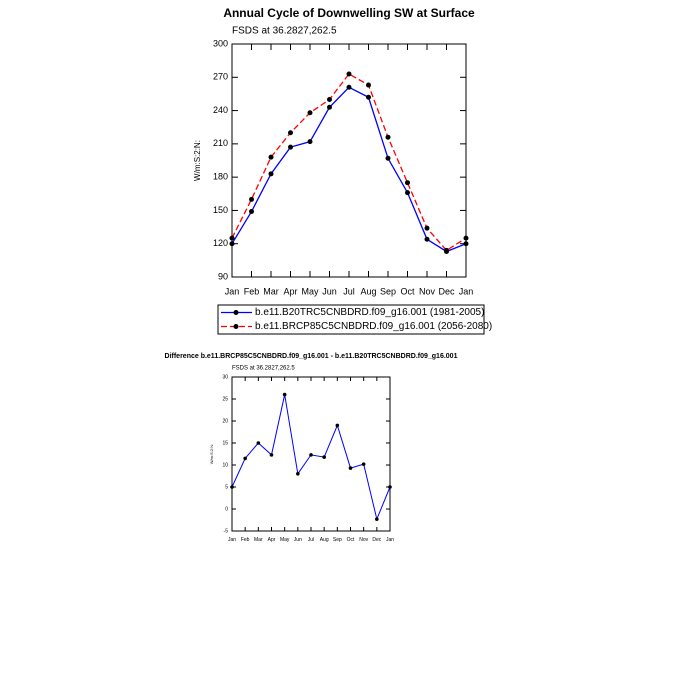 This screenshot has width=675, height=676. What do you see at coordinates (220, 77) in the screenshot?
I see `y-tick-label: 270` at bounding box center [220, 77].